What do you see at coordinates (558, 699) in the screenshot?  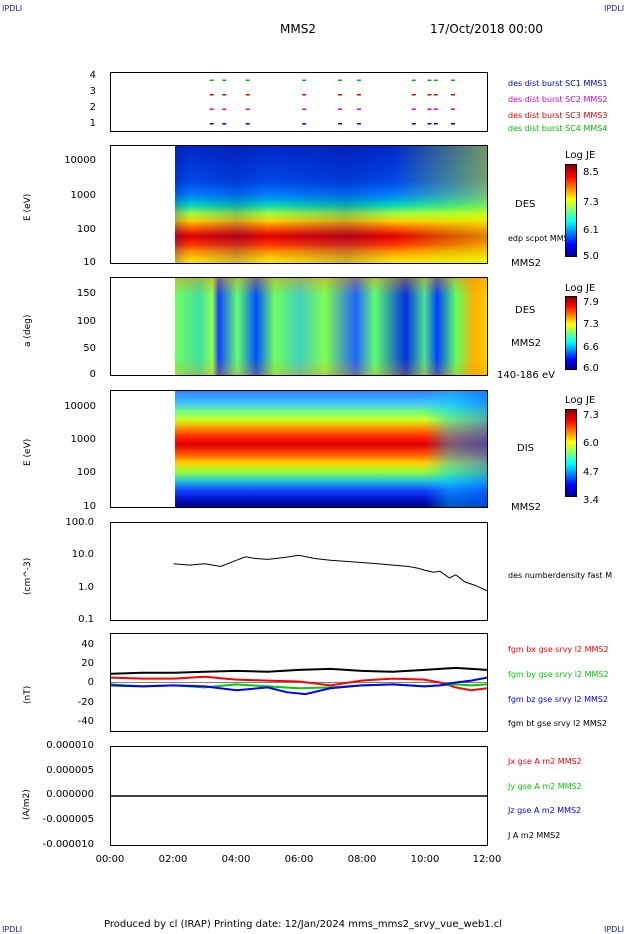 I see `fgm-legend-bz: fgm bz gse srvy l2 MMS2` at bounding box center [558, 699].